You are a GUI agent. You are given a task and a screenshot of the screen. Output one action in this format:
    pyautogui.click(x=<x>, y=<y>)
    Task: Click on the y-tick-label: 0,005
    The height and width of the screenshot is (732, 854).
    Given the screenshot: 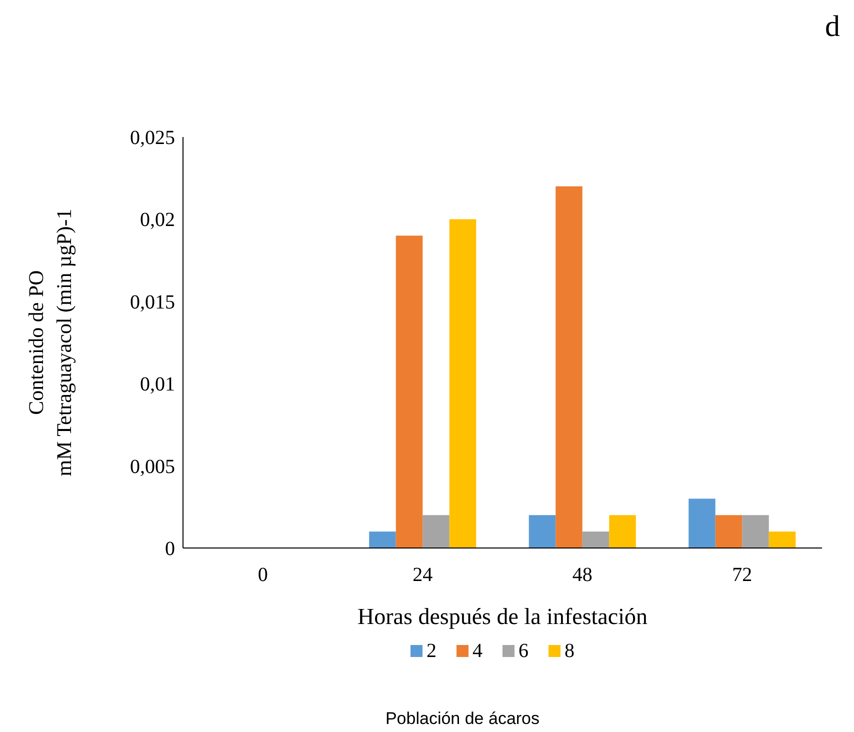 What is the action you would take?
    pyautogui.click(x=152, y=467)
    